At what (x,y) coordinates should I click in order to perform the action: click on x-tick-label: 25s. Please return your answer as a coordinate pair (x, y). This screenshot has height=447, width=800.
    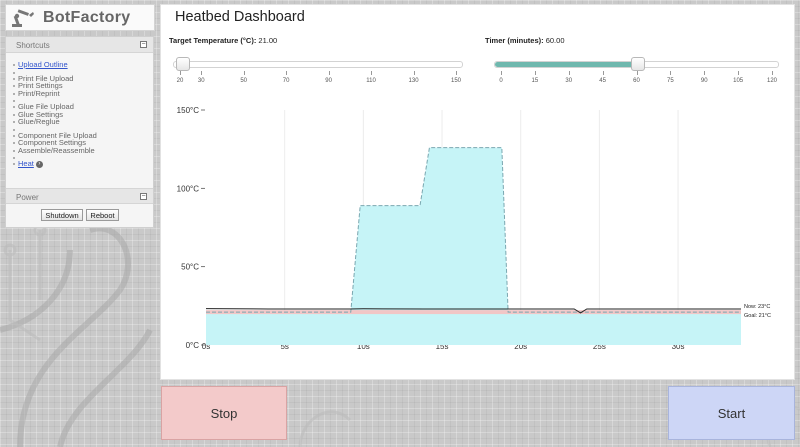
    Looking at the image, I should click on (599, 346).